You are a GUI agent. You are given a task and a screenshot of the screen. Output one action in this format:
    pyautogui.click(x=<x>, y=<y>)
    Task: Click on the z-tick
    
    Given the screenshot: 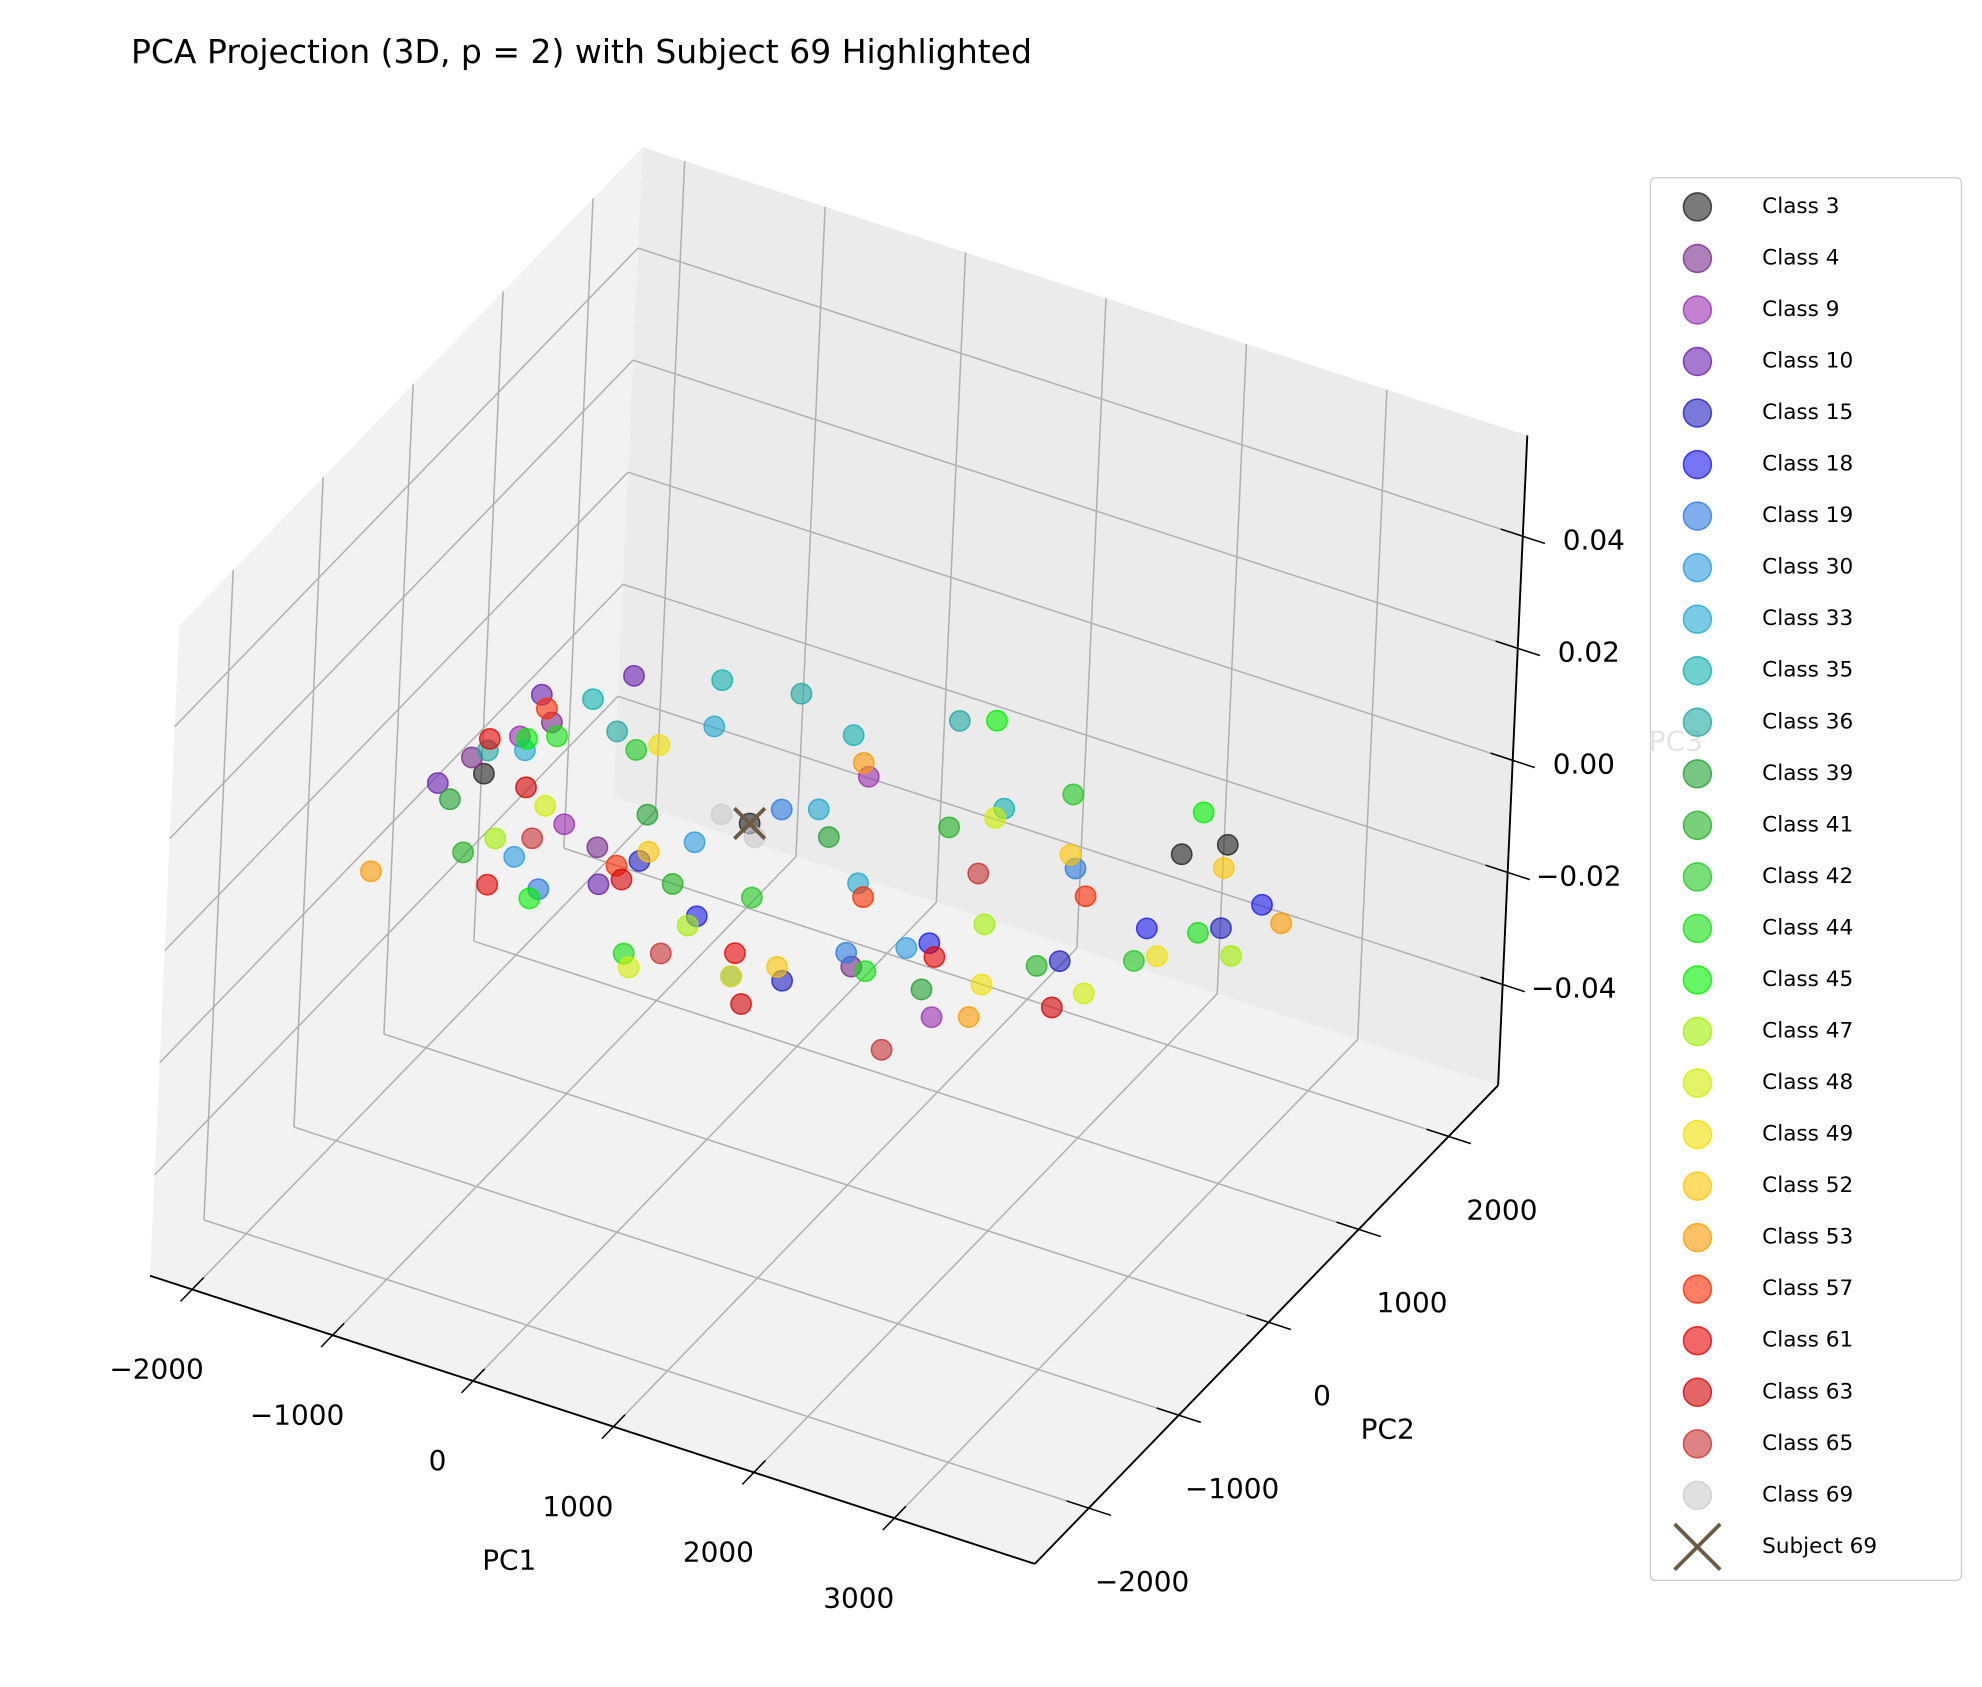 What is the action you would take?
    pyautogui.click(x=1523, y=536)
    